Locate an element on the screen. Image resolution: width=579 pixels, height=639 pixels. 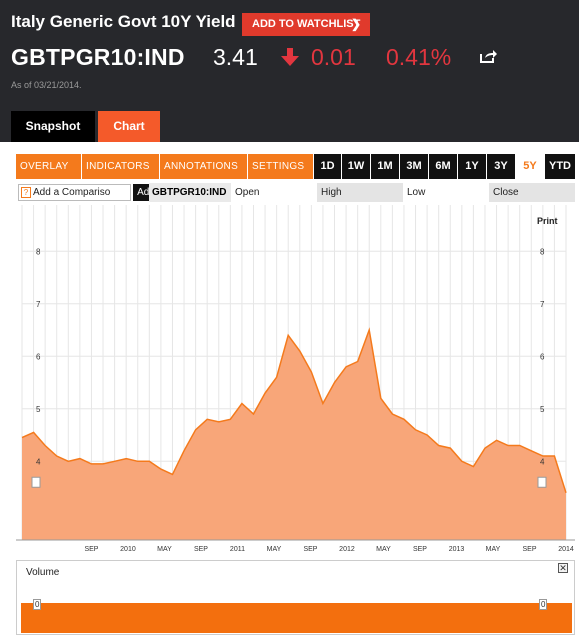
add-to-watchlist-label: ADD TO WATCHLIST is located at coordinates (306, 24).